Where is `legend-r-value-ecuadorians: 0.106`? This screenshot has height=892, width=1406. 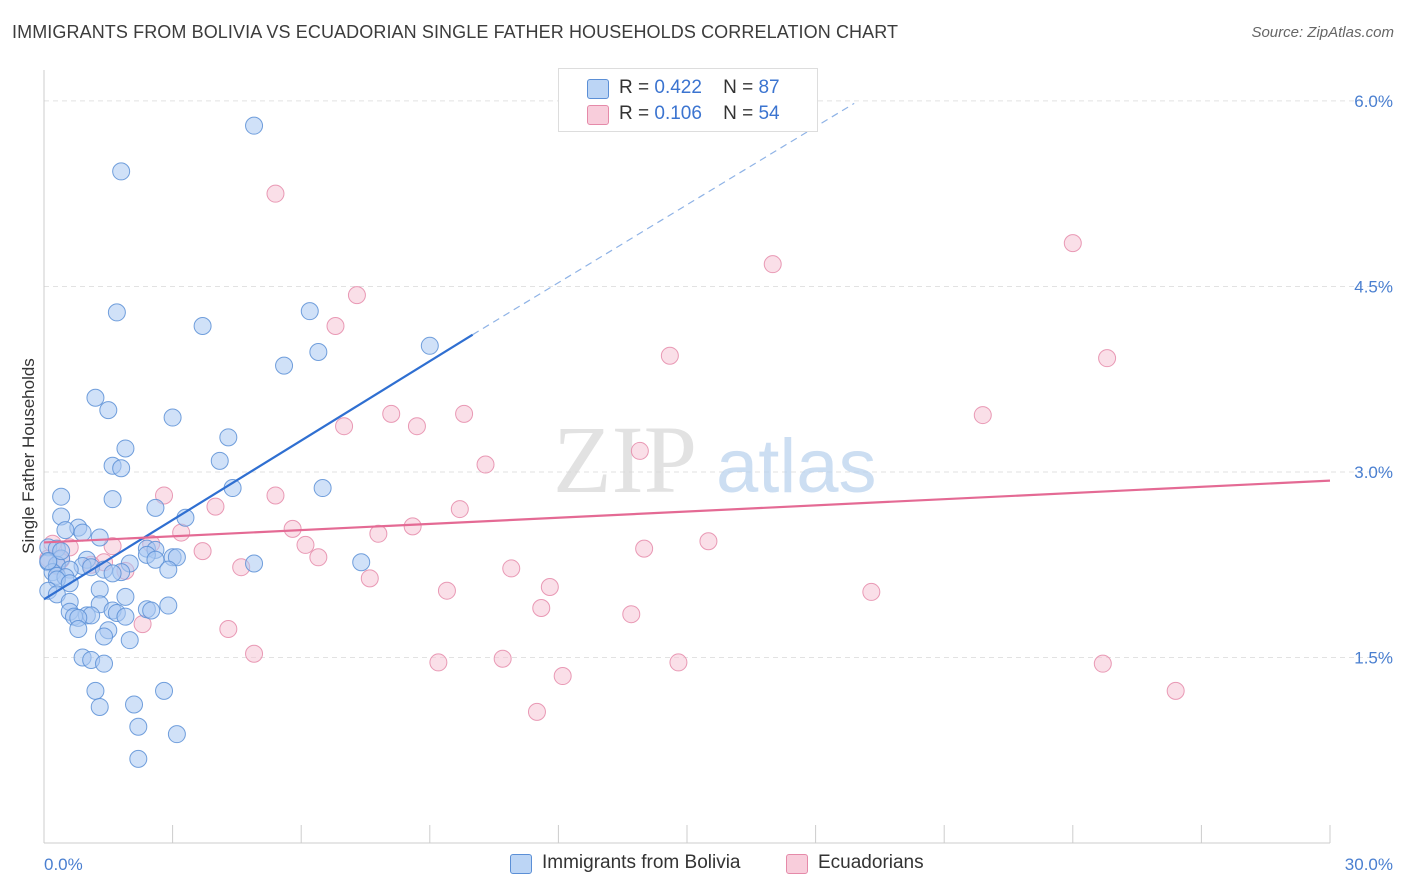
legend-r-value-ecuadorians: 0.106 is located at coordinates (678, 113).